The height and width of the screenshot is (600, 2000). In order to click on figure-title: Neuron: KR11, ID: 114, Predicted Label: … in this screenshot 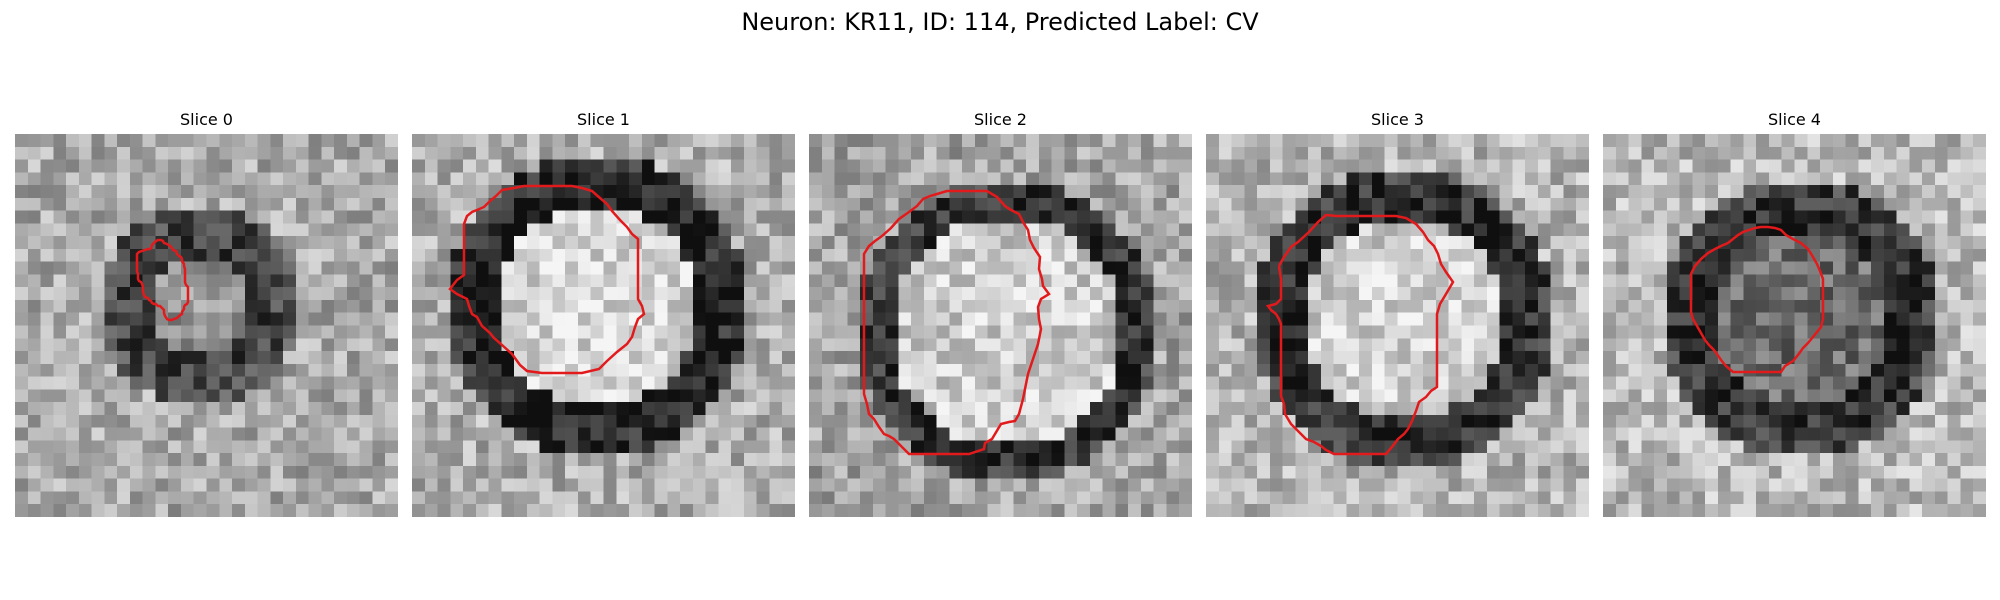, I will do `click(1000, 22)`.